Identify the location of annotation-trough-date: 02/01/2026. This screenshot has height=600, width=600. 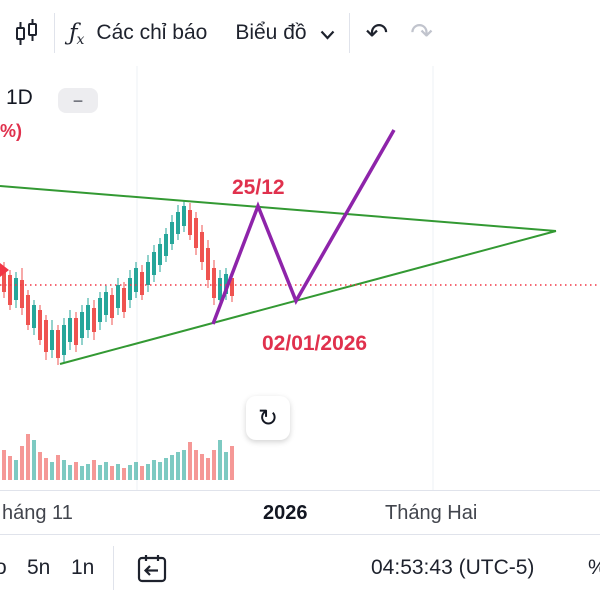
(315, 343).